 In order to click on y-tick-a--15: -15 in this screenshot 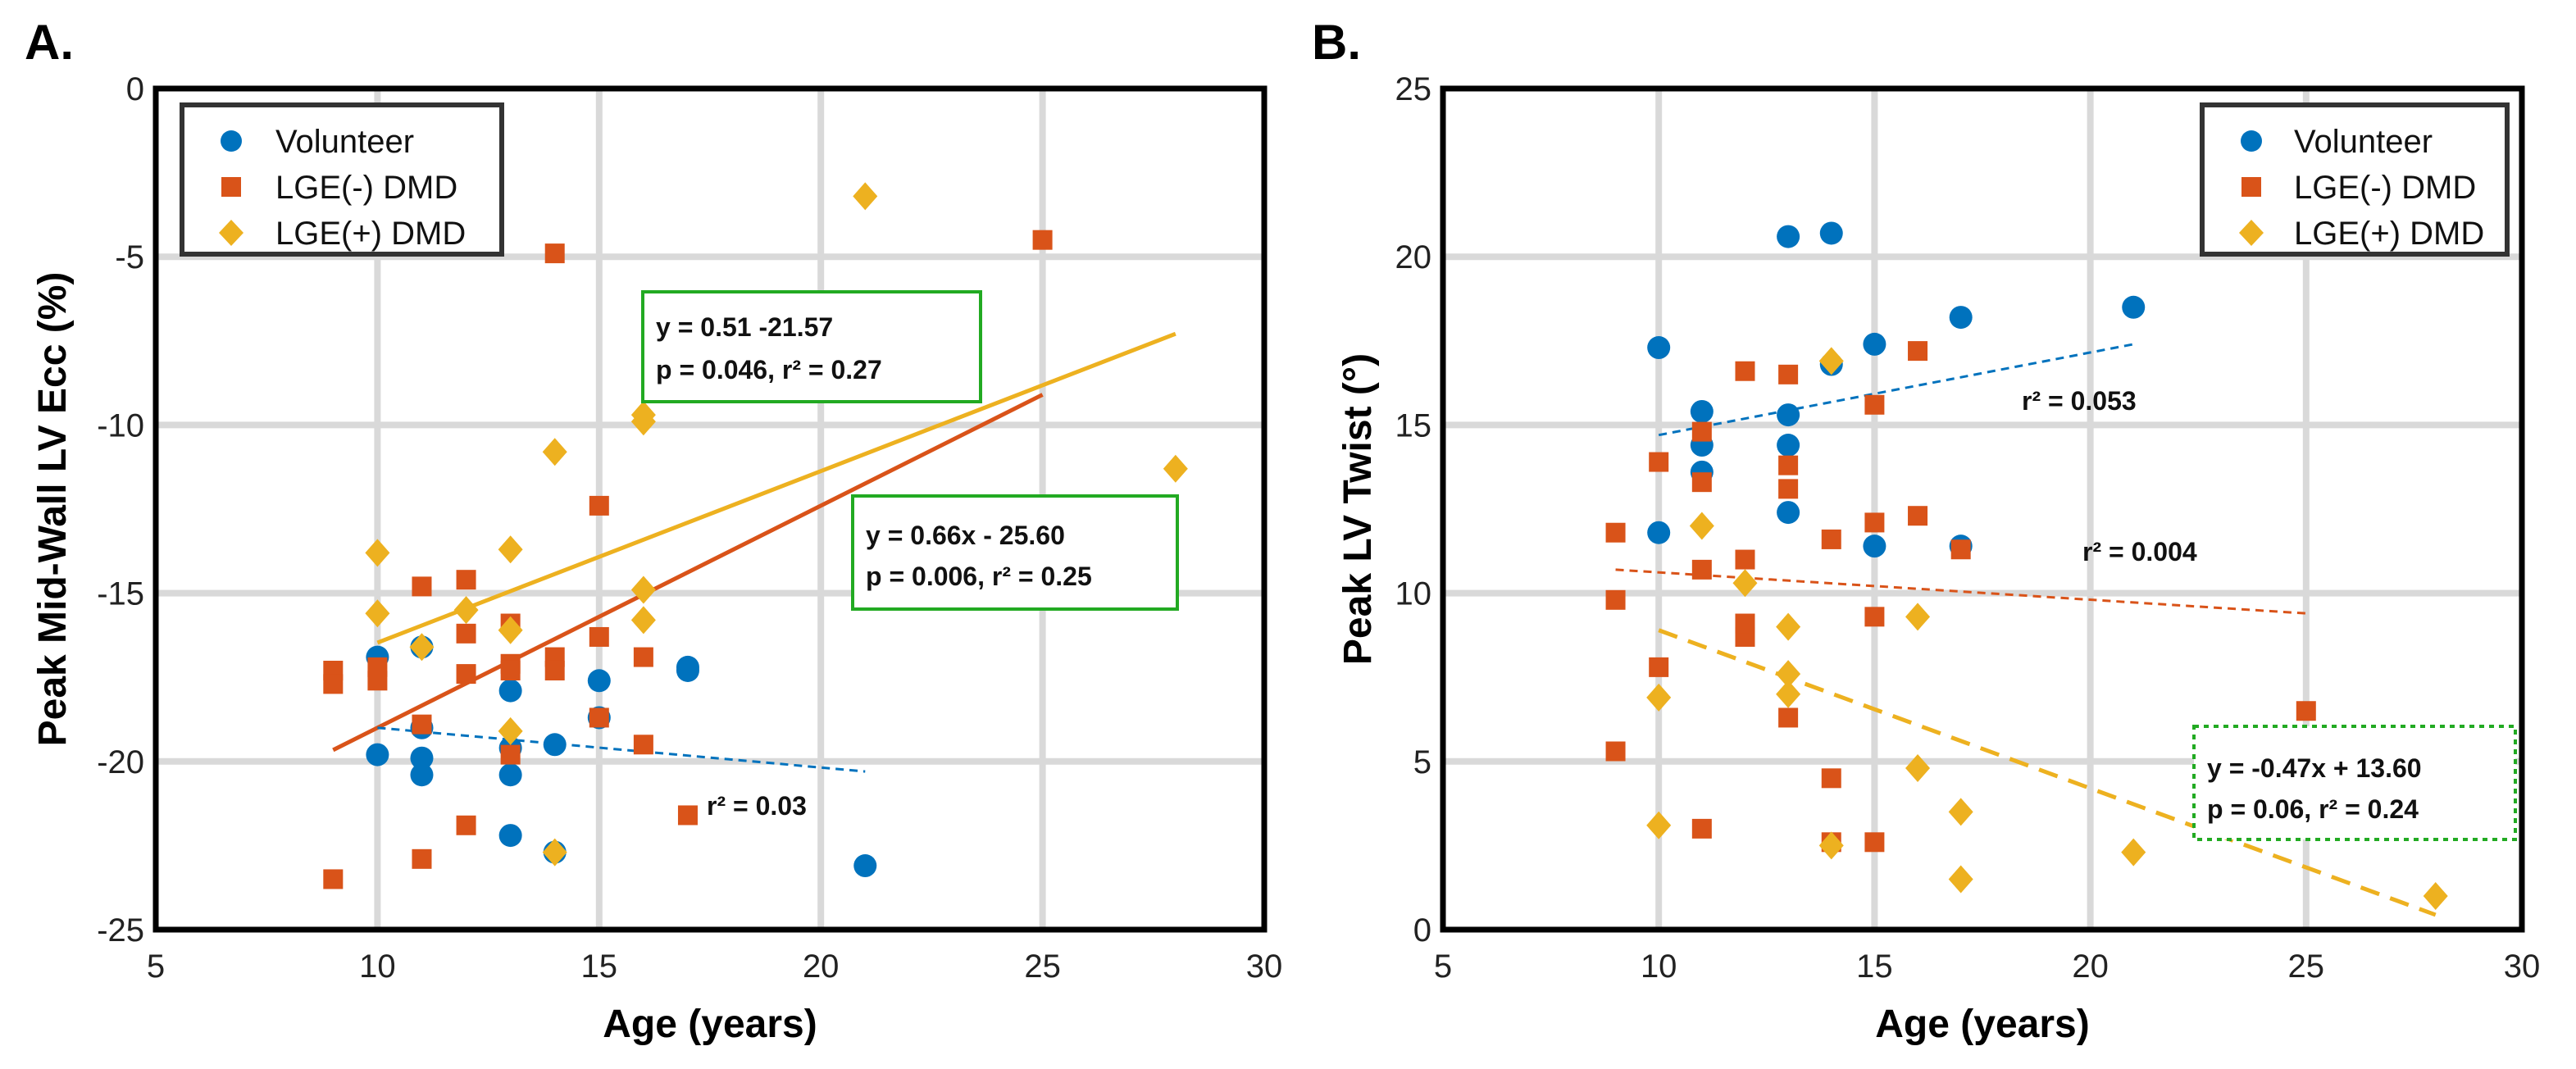, I will do `click(120, 594)`.